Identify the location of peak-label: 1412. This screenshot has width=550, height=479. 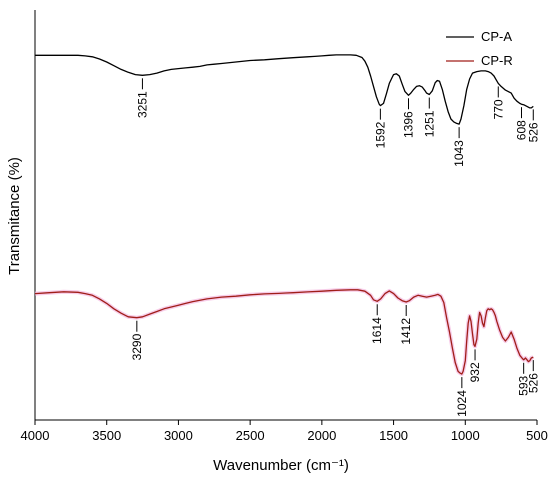
(406, 331).